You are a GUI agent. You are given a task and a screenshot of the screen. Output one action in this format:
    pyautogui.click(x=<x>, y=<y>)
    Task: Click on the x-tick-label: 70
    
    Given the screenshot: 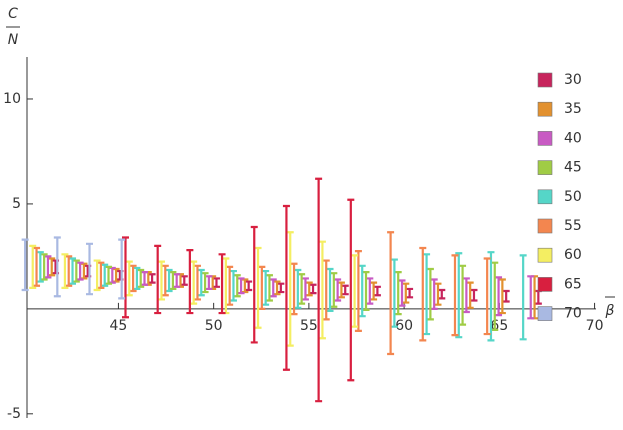 What is the action you would take?
    pyautogui.click(x=595, y=326)
    